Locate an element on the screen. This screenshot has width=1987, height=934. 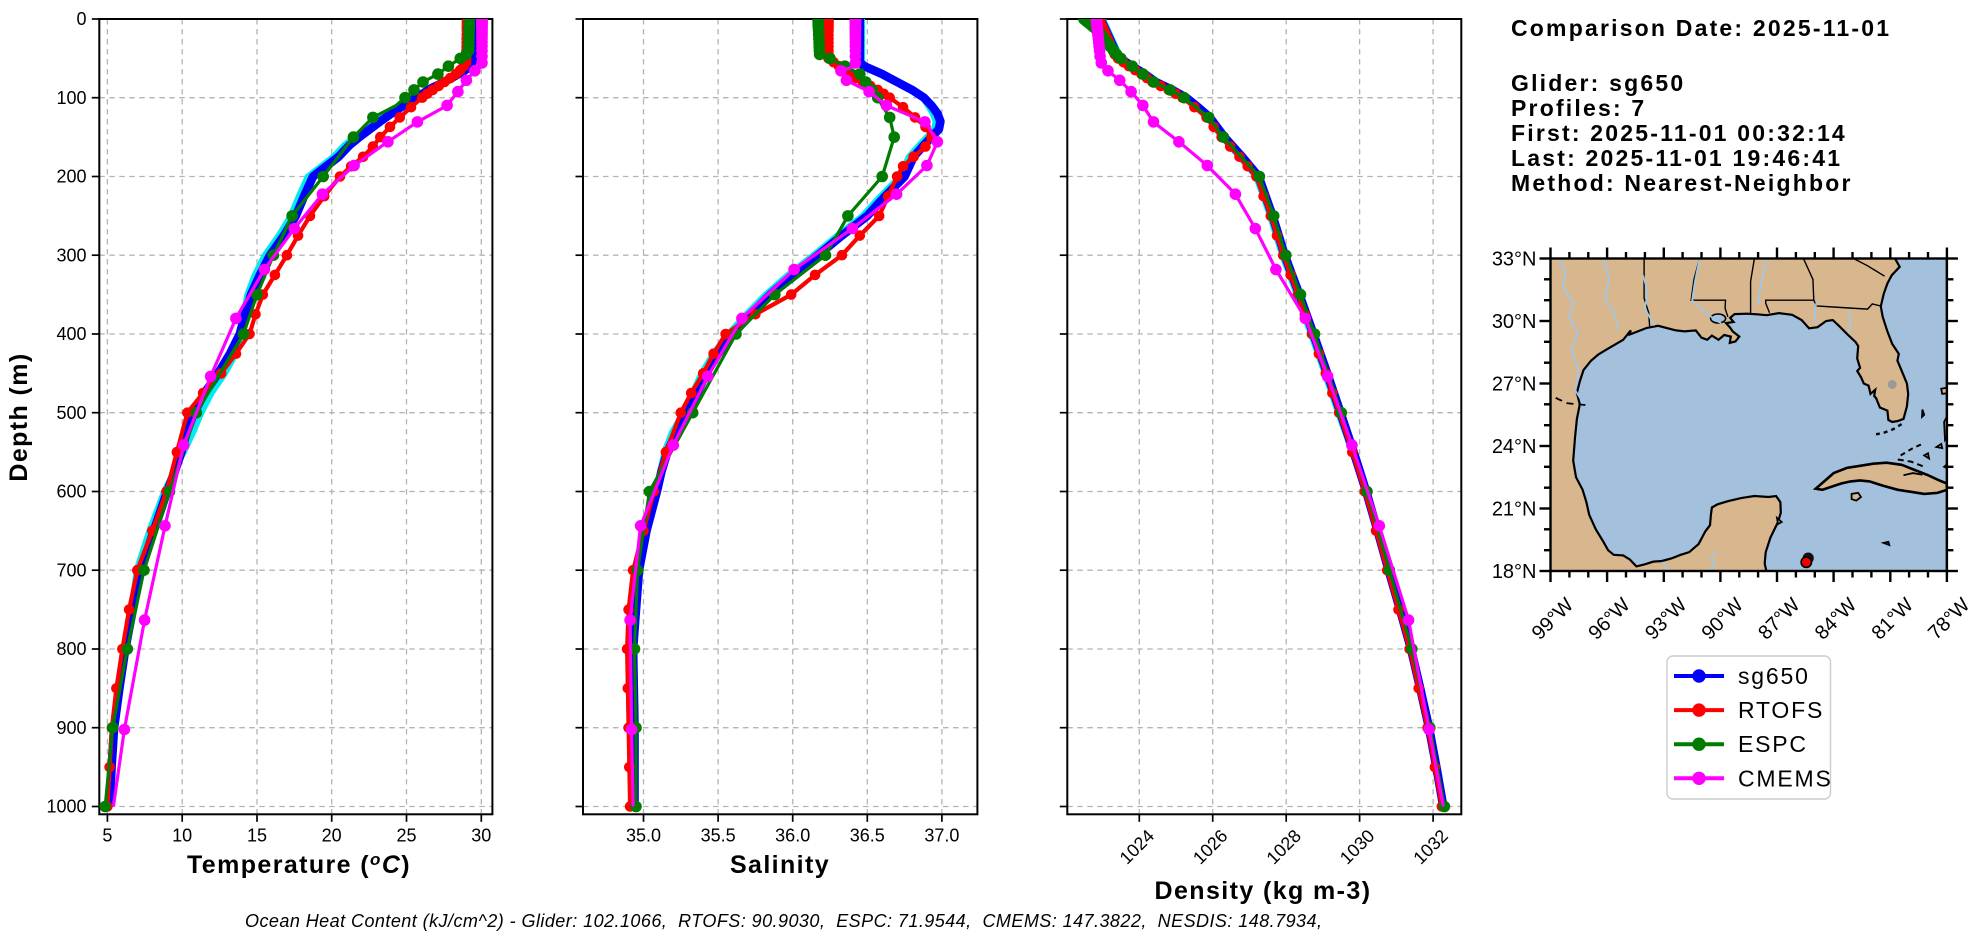
svg-text: 35.0 is located at coordinates (643, 836).